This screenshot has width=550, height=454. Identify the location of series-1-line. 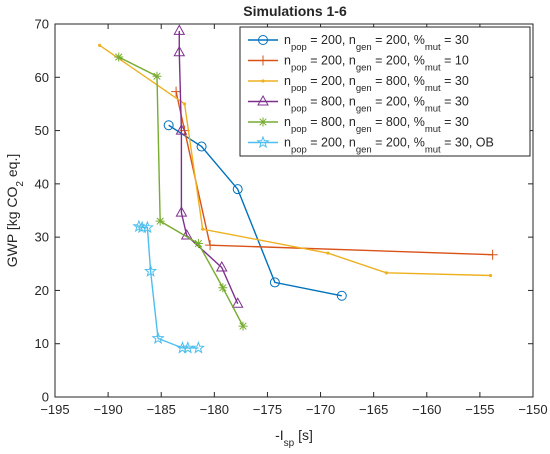
(255, 210).